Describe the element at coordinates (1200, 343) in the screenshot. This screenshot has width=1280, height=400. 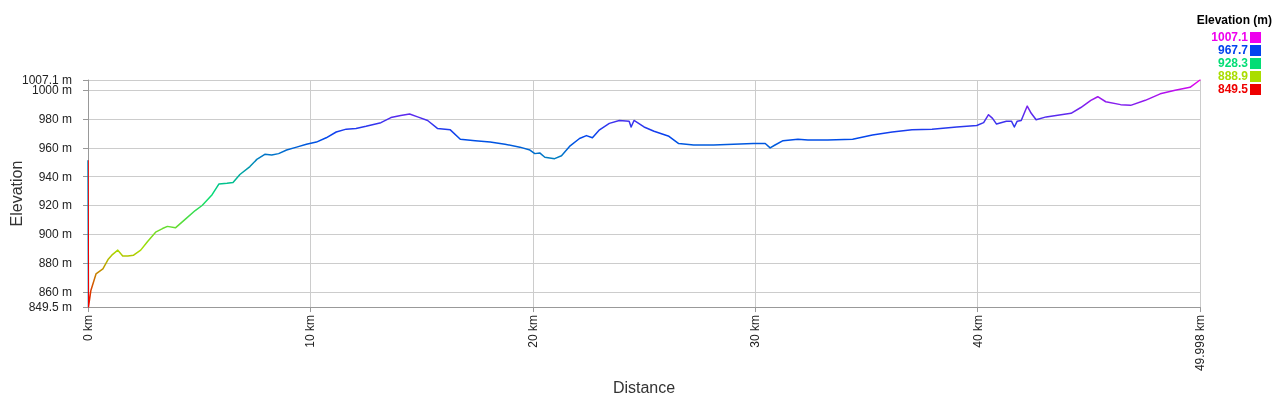
I see `x-tick-label: 49.998 km` at that location.